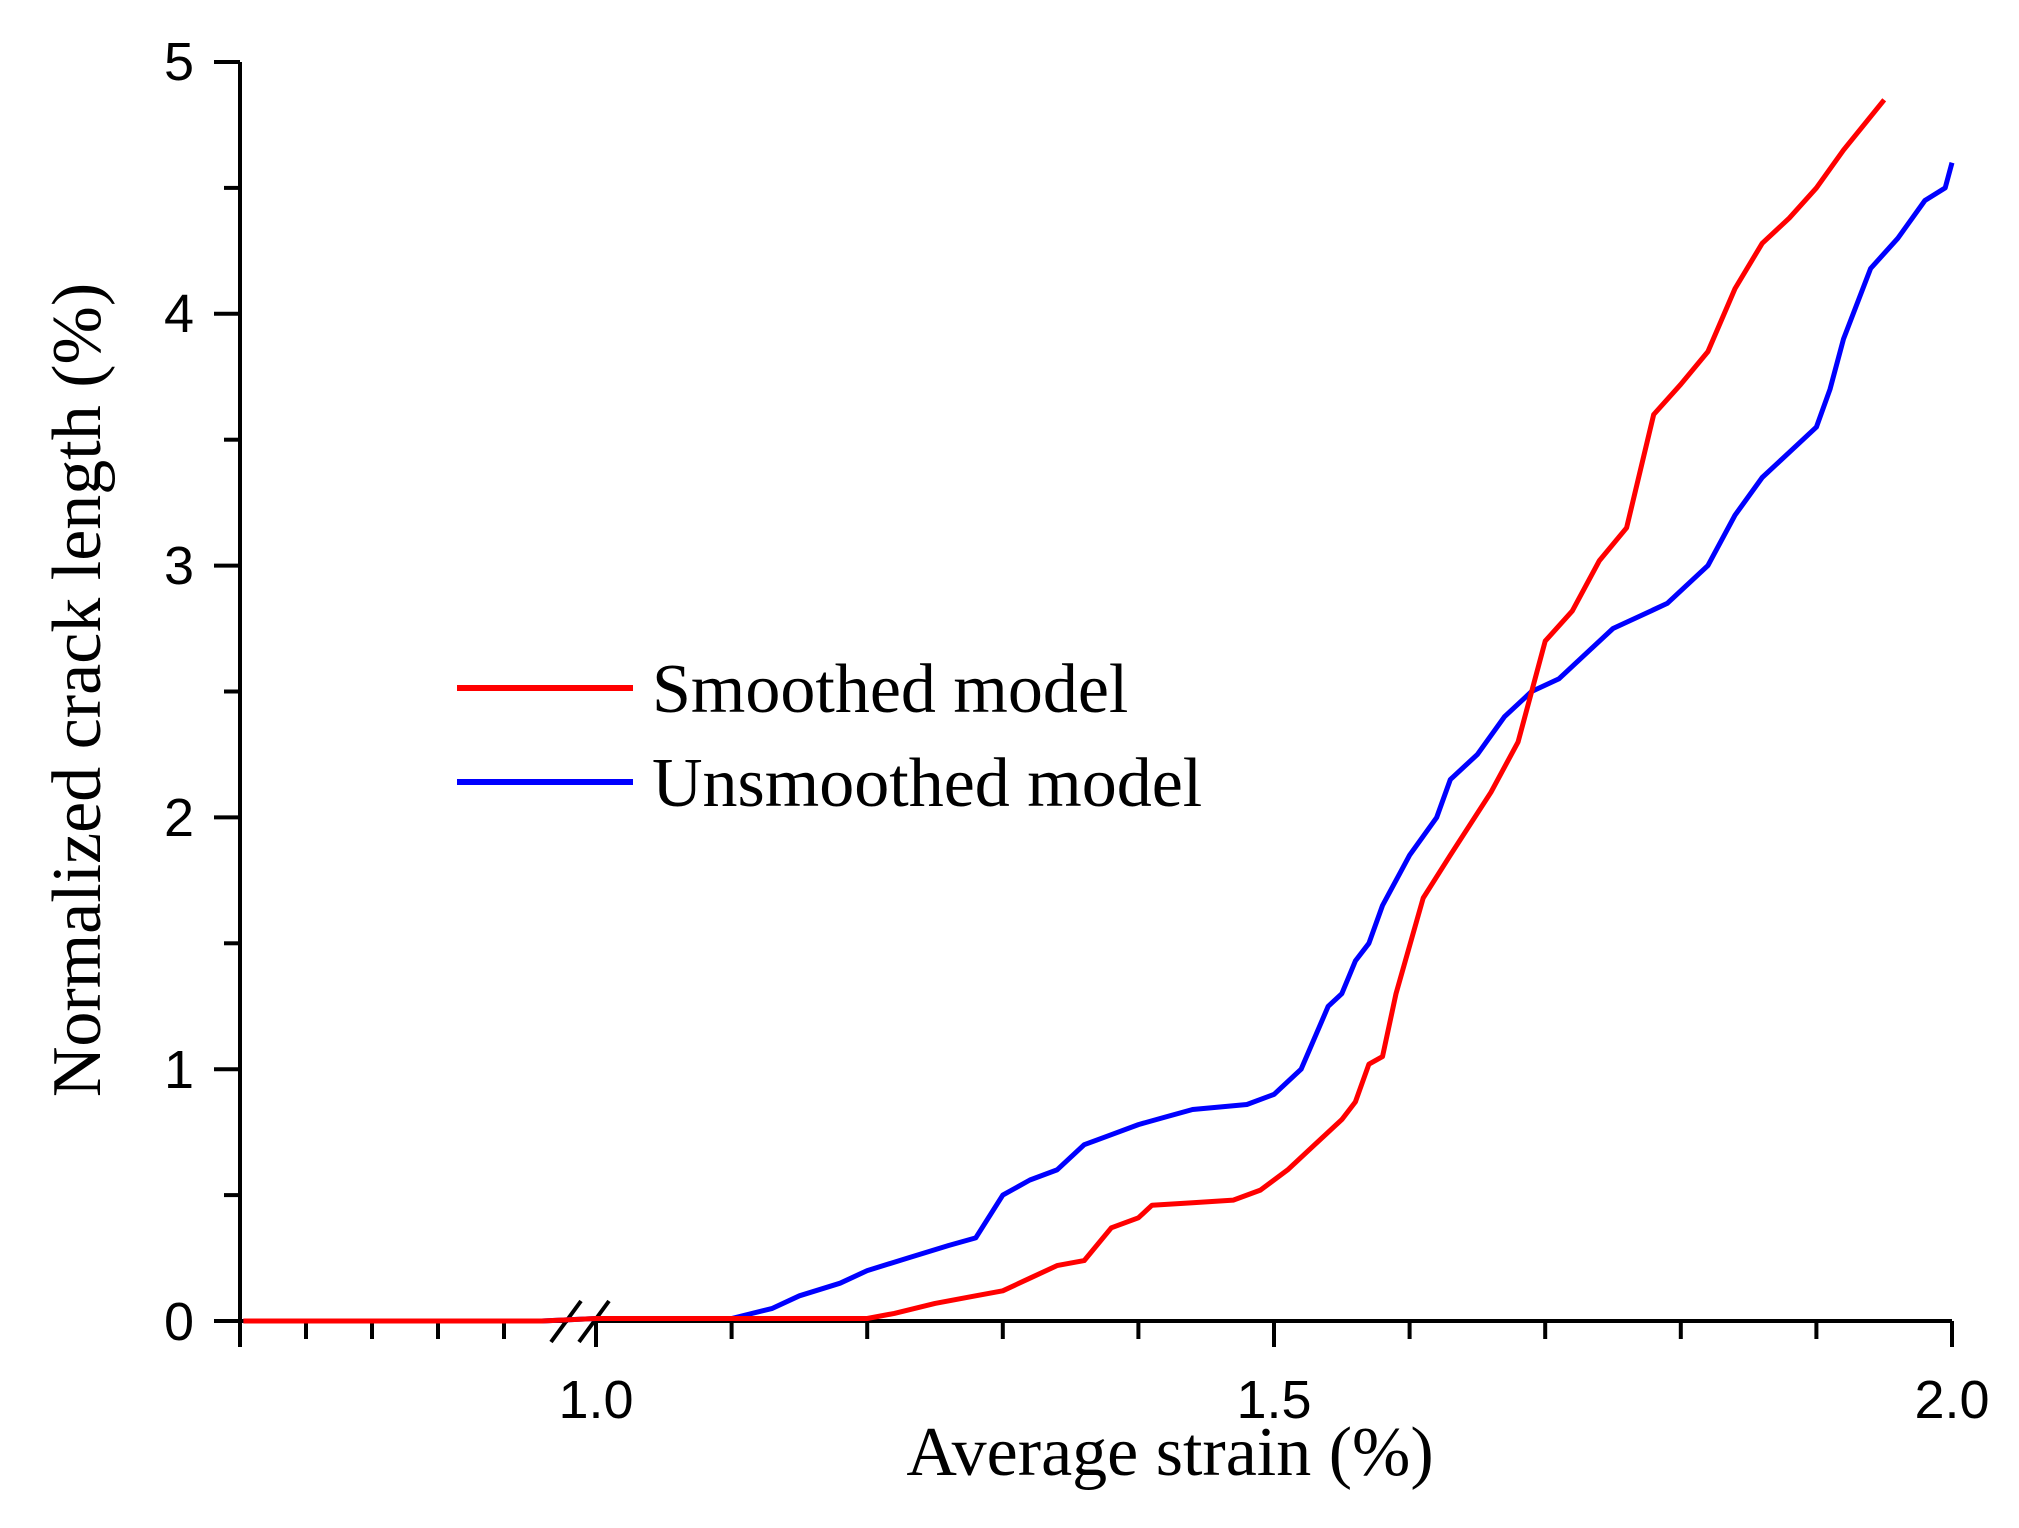 The height and width of the screenshot is (1528, 2019). What do you see at coordinates (179, 314) in the screenshot?
I see `y-tick-label-4: 4` at bounding box center [179, 314].